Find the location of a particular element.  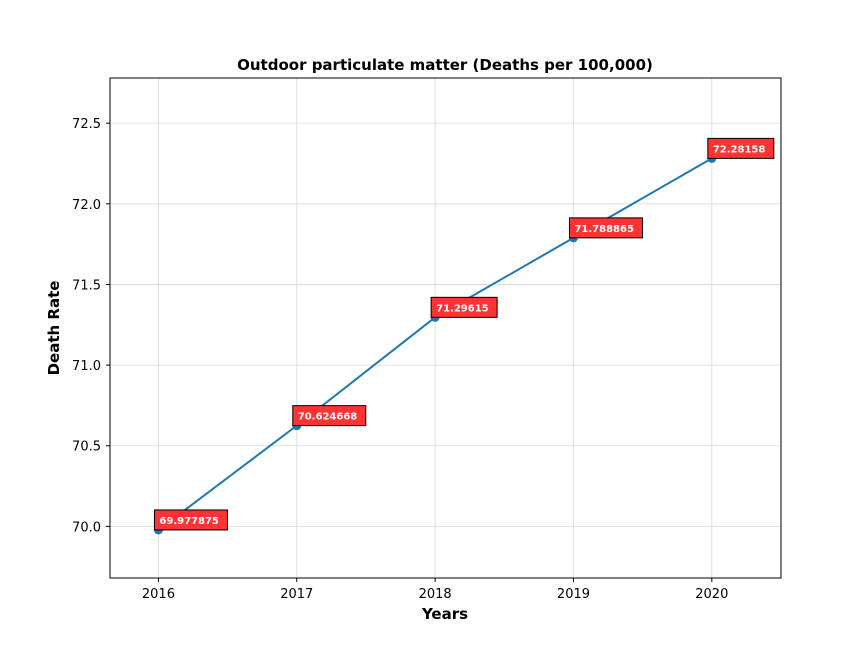

y-tick-label: 71.5 is located at coordinates (86, 285).